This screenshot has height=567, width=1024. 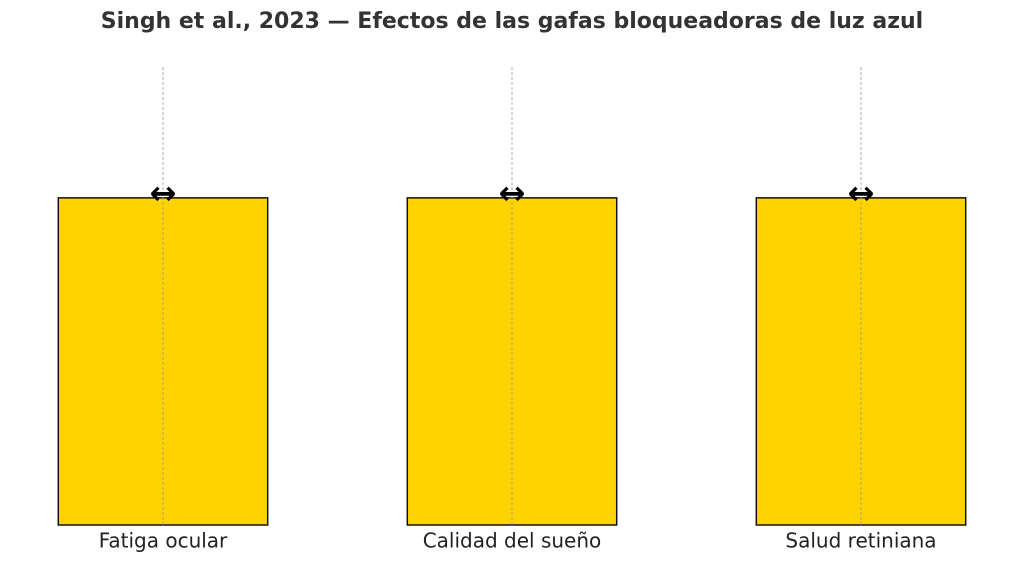 I want to click on x-tick-label: Fatiga ocular, so click(x=163, y=541).